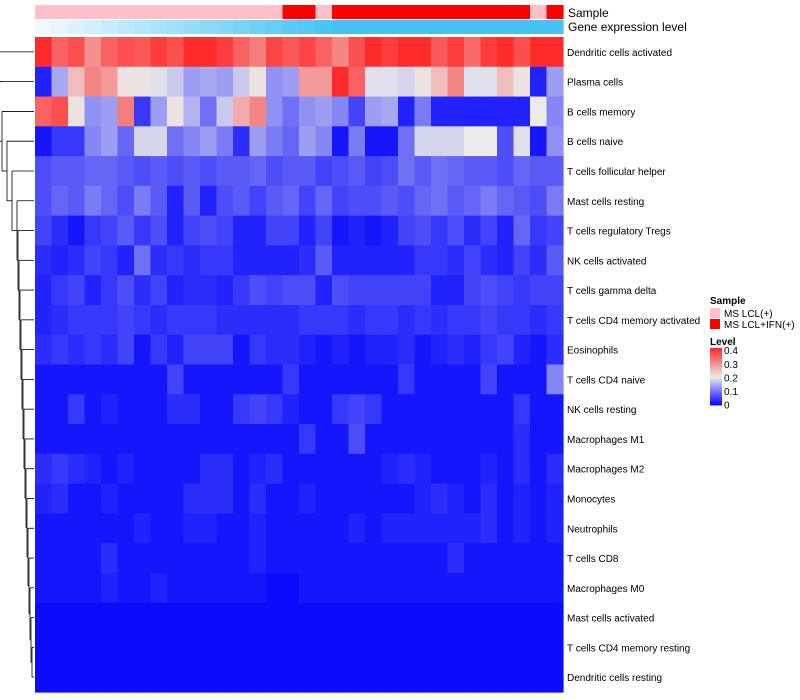 This screenshot has height=700, width=800. I want to click on row-label: T cells regulatory Tregs, so click(619, 232).